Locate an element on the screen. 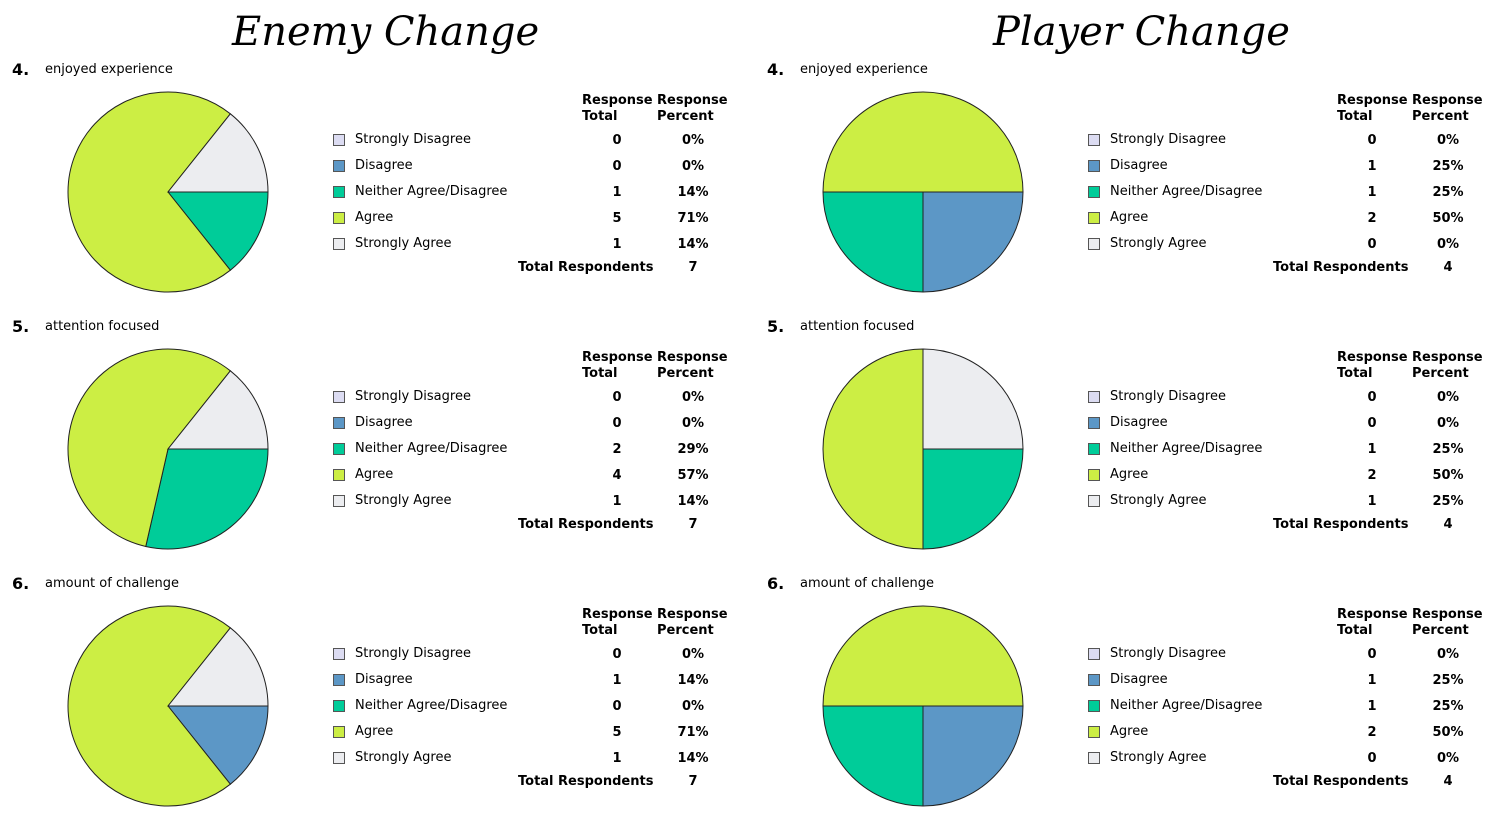 This screenshot has height=831, width=1500. question-text: amount of challenge is located at coordinates (867, 583).